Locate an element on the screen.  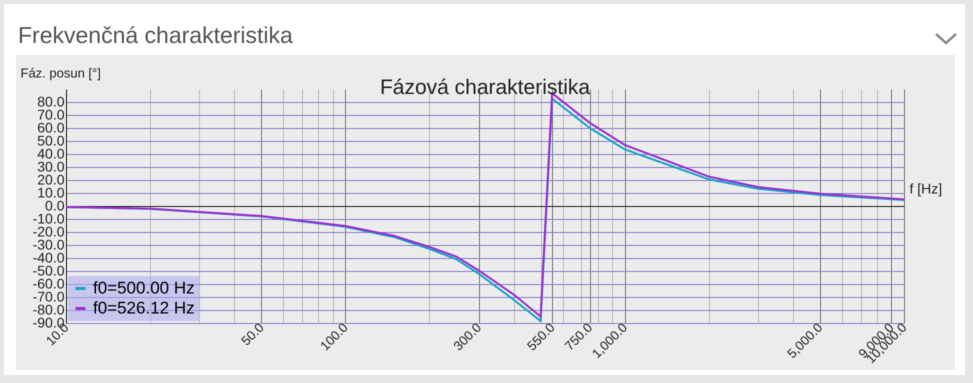
y-tick-label: -50.0 is located at coordinates (48, 270).